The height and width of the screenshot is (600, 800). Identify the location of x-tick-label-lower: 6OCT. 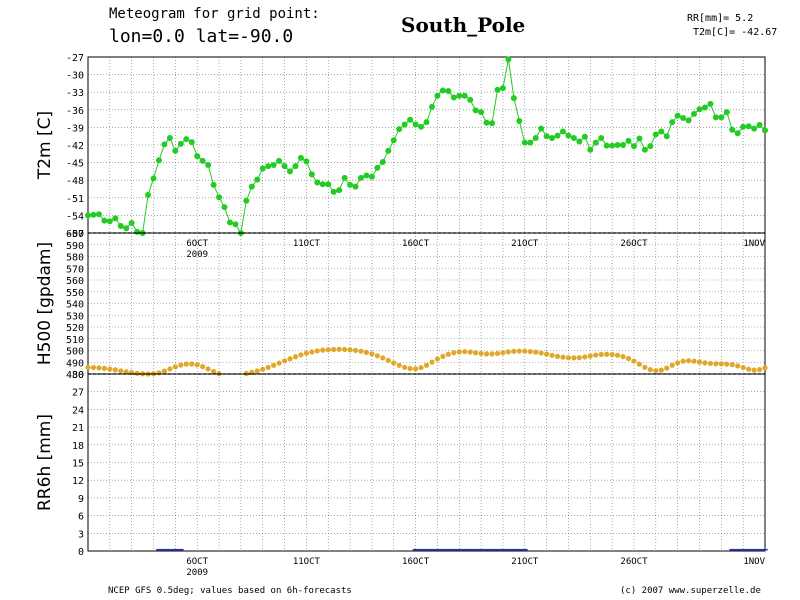
(197, 562).